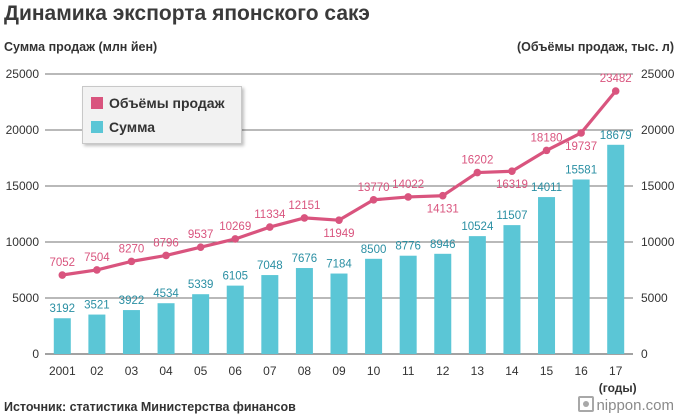 This screenshot has width=680, height=420. I want to click on x-axis-tick-label: 09, so click(339, 371).